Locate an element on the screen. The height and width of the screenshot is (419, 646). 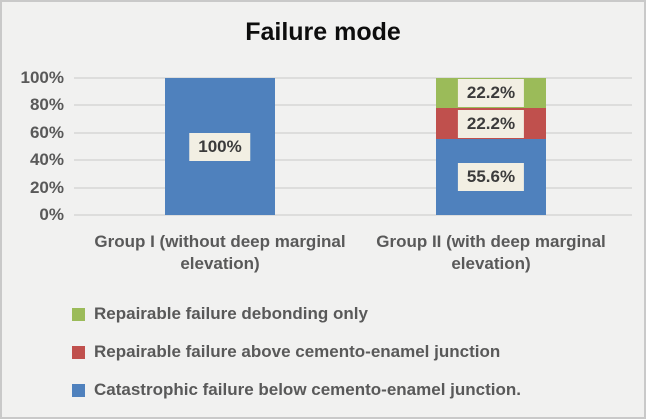
chart-title: Failure mode is located at coordinates (323, 32).